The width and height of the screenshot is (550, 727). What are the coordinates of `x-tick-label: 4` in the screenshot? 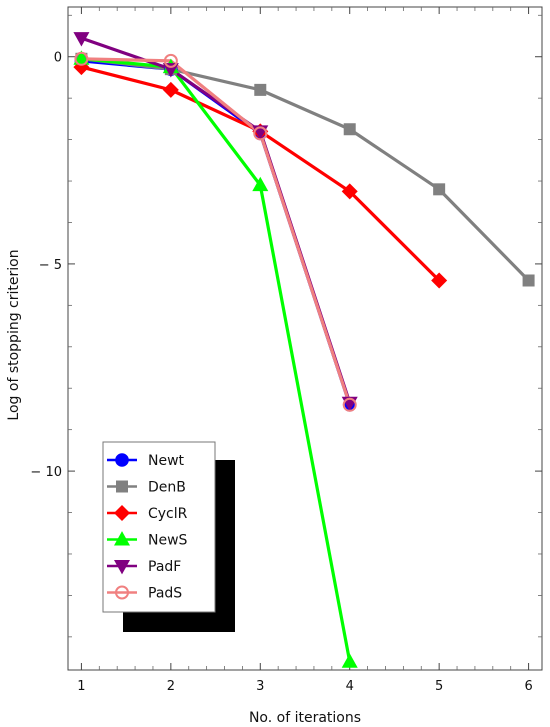 It's located at (350, 686).